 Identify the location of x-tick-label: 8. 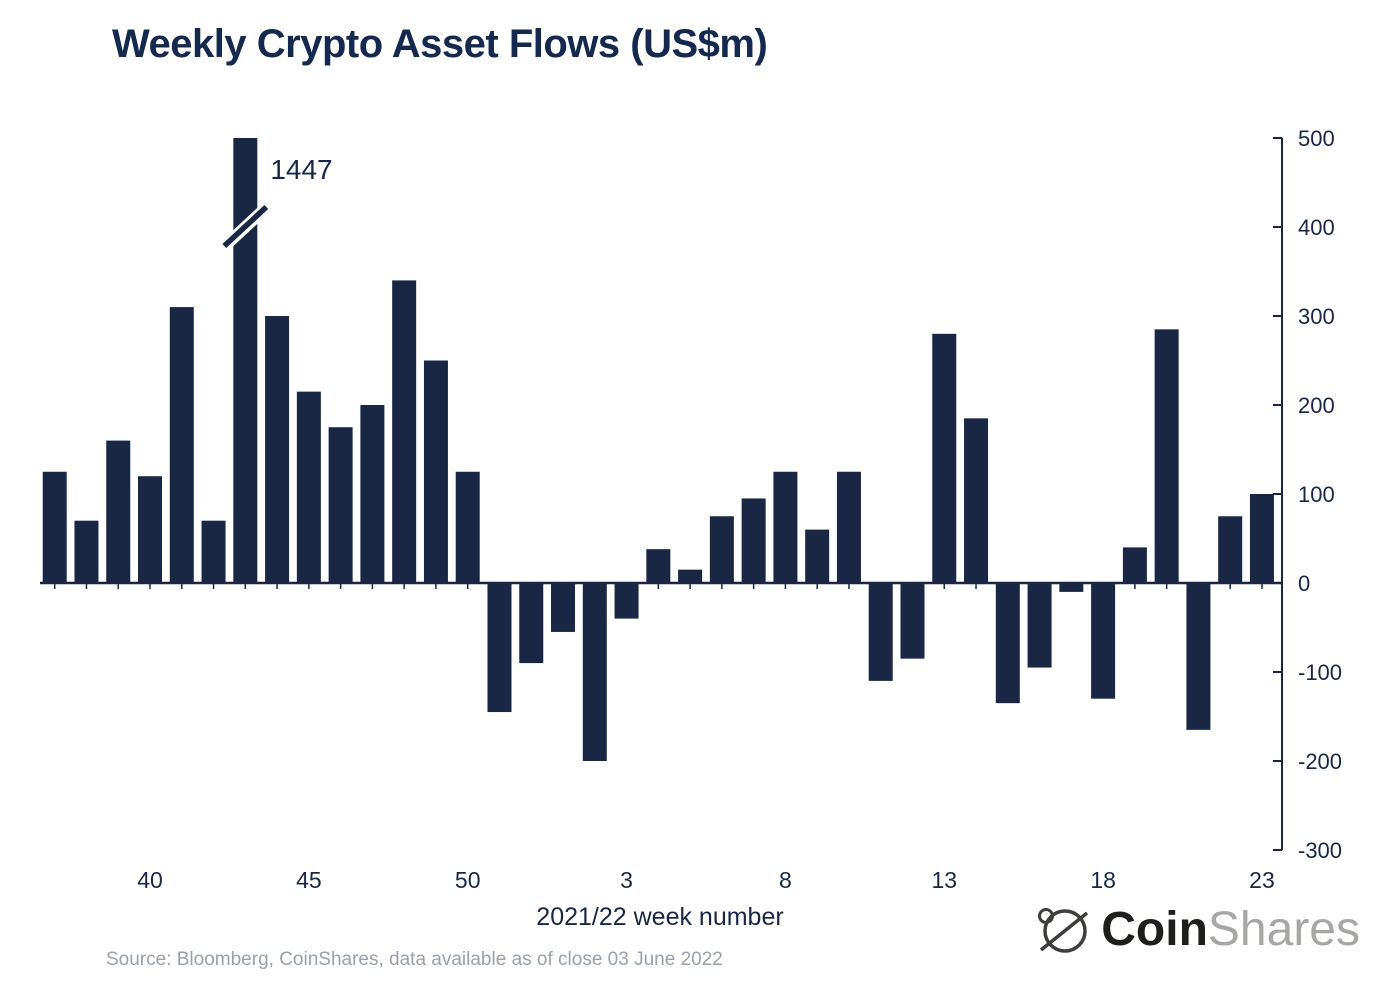
(785, 880).